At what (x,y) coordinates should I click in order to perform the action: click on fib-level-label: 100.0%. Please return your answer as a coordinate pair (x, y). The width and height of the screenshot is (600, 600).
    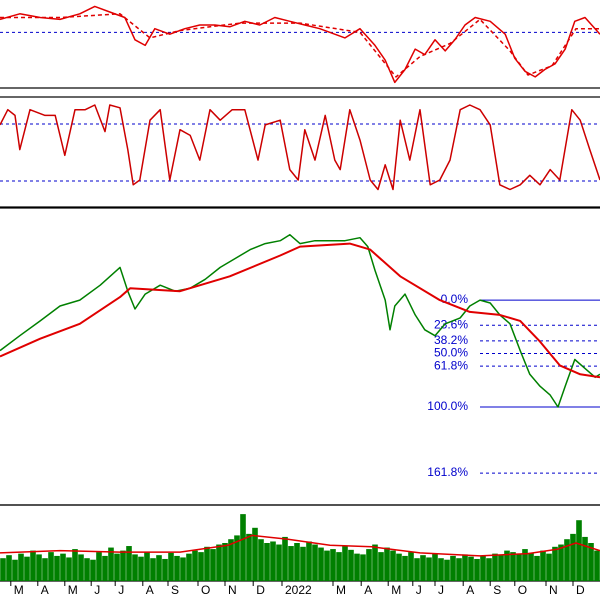
    Looking at the image, I should click on (447, 406).